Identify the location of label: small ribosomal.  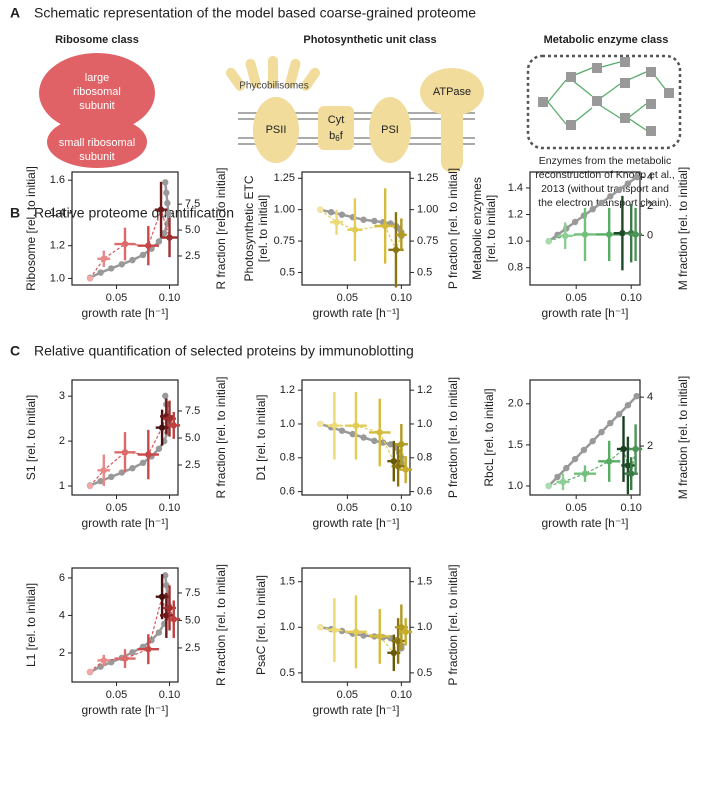
(97, 143).